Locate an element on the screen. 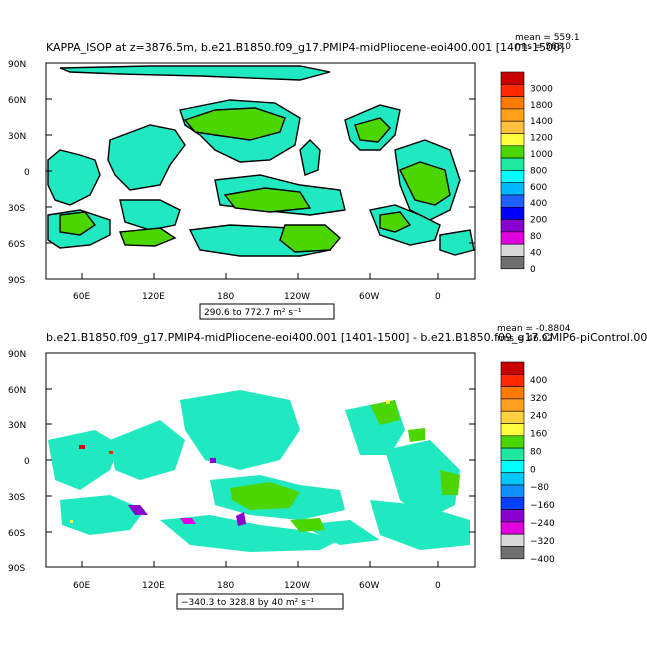 The image size is (647, 647). panel-2-lat-60s: 60S is located at coordinates (16, 534).